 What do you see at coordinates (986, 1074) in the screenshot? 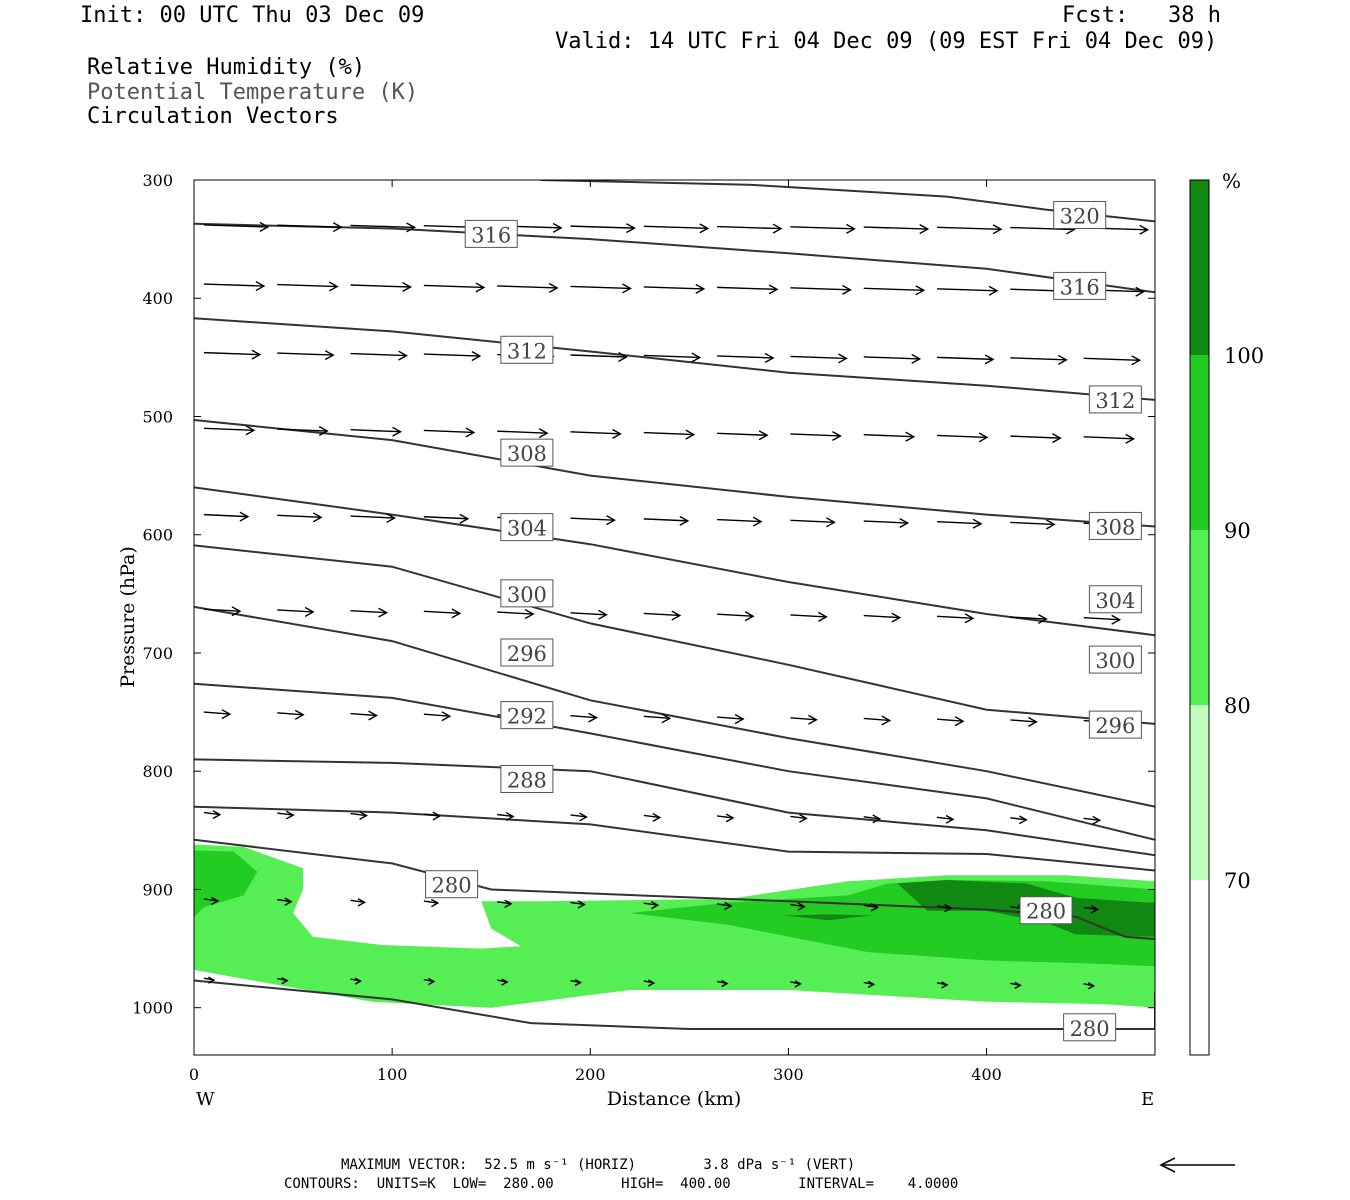
I see `x-tick-label: 400` at bounding box center [986, 1074].